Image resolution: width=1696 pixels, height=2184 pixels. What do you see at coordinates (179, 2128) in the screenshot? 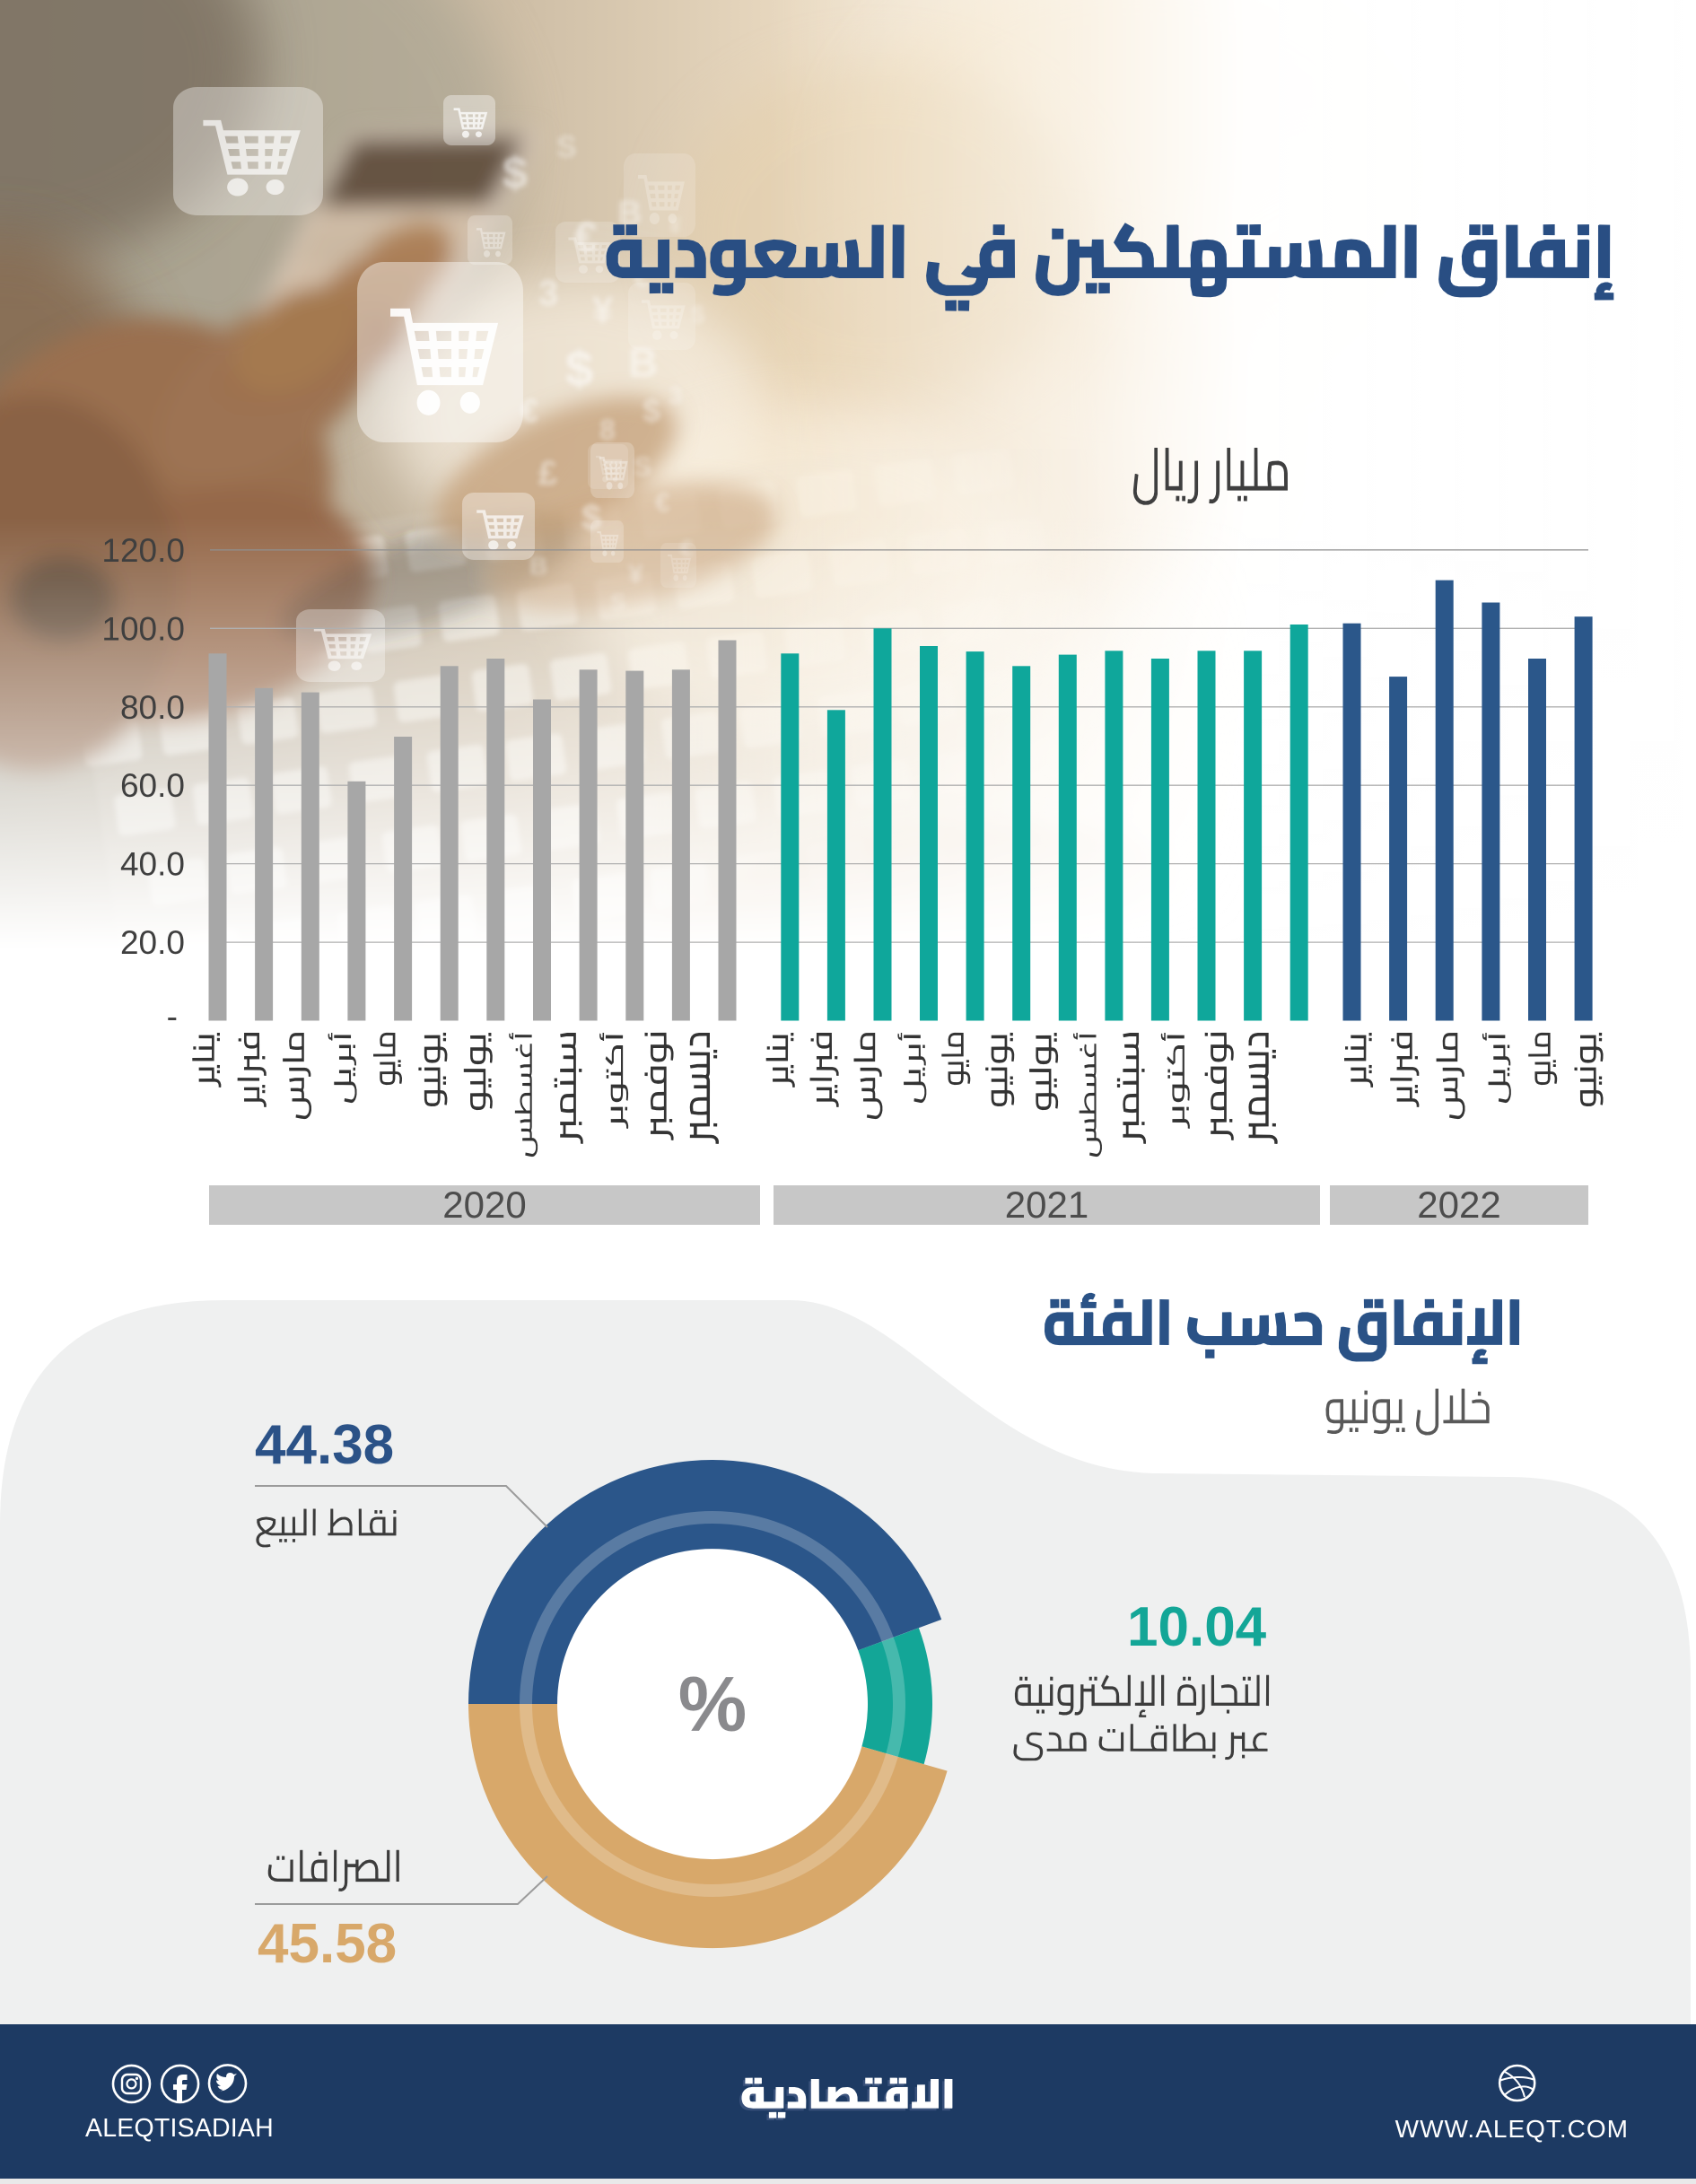
I see `svg-text: ALEQTISADIAH` at bounding box center [179, 2128].